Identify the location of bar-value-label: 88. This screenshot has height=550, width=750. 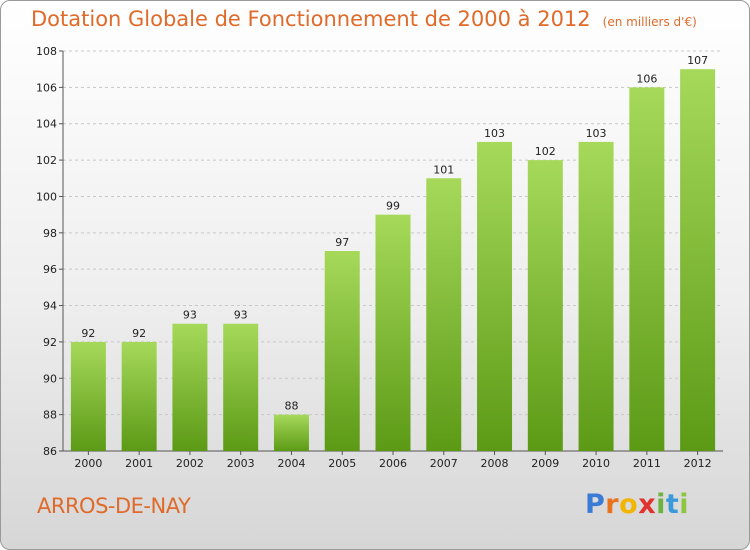
(291, 406).